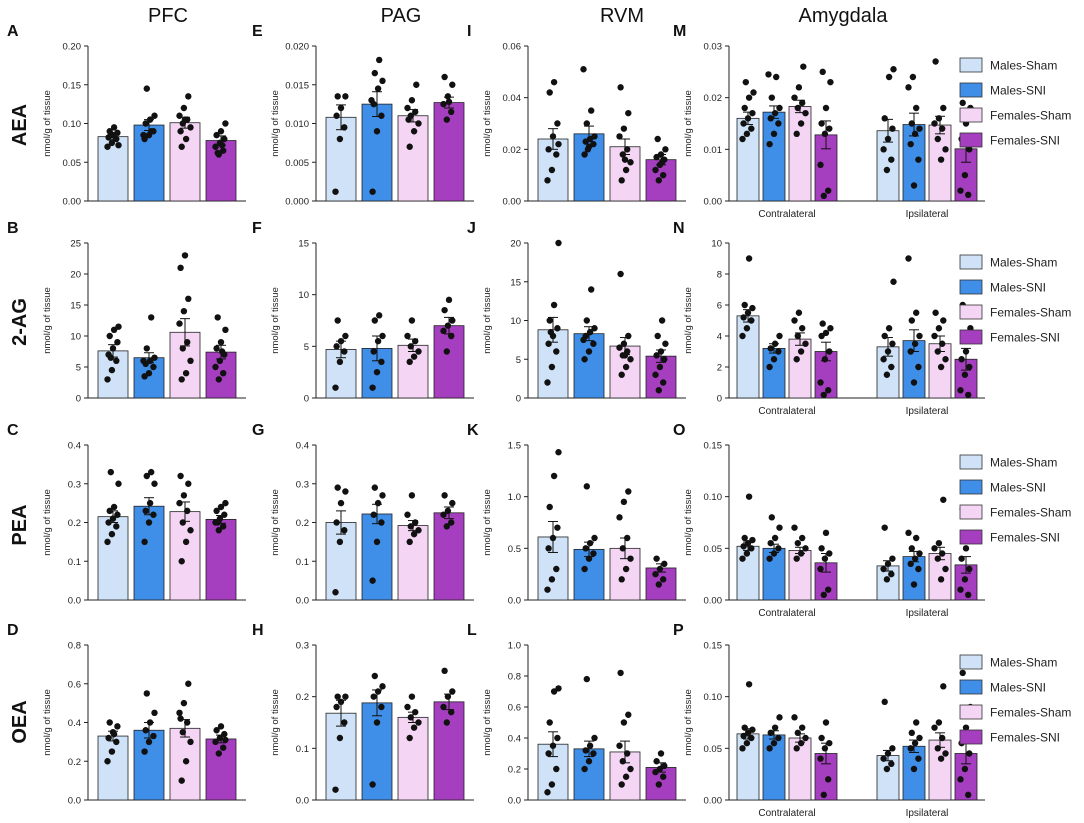 This screenshot has height=823, width=1084. Describe the element at coordinates (297, 85) in the screenshot. I see `y-tick-label: 0.015` at that location.